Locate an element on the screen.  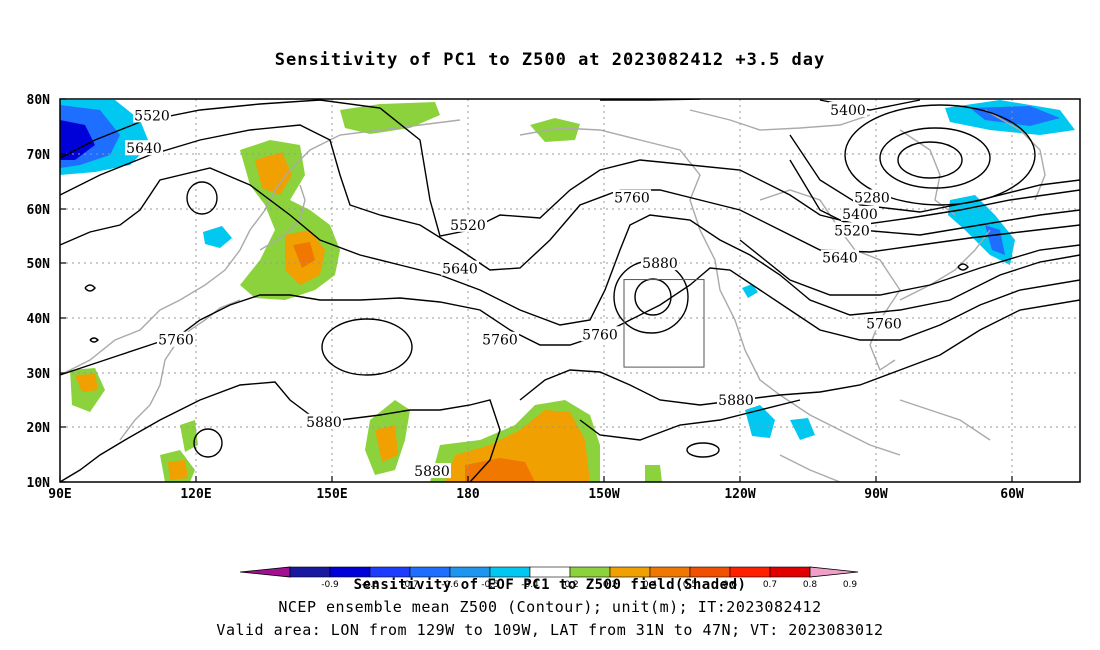
colorbar-tick-label: -0.4 is located at coordinates (530, 585).